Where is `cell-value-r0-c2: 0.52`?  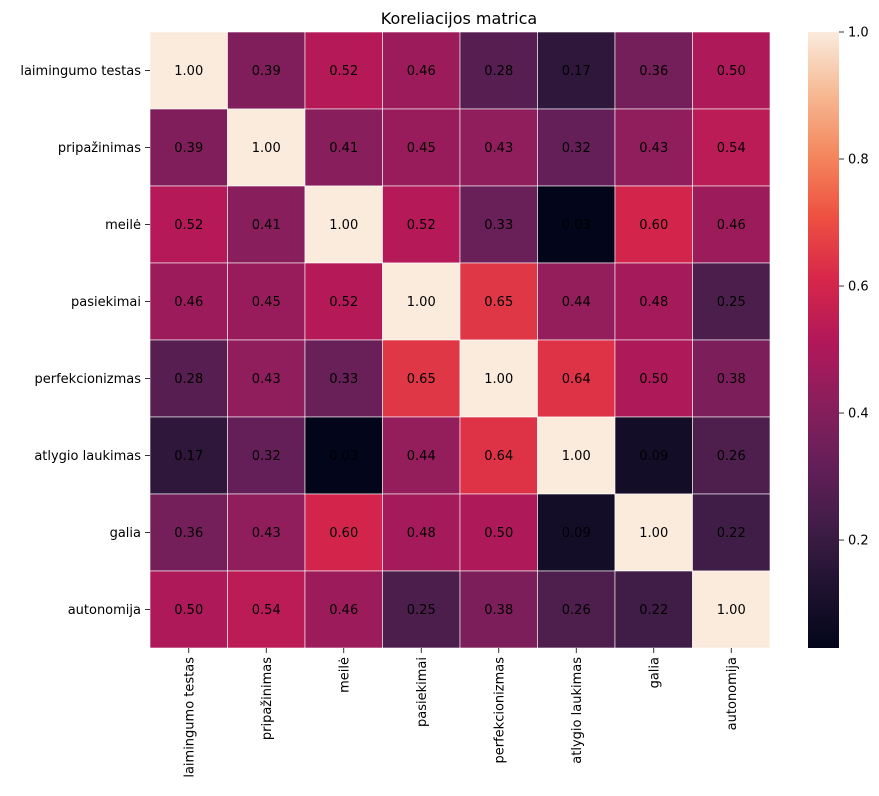
cell-value-r0-c2: 0.52 is located at coordinates (343, 71).